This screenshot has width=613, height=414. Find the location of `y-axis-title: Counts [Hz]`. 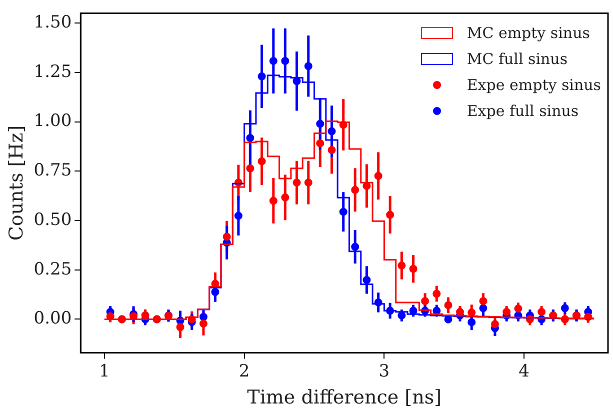

y-axis-title: Counts [Hz] is located at coordinates (16, 183).